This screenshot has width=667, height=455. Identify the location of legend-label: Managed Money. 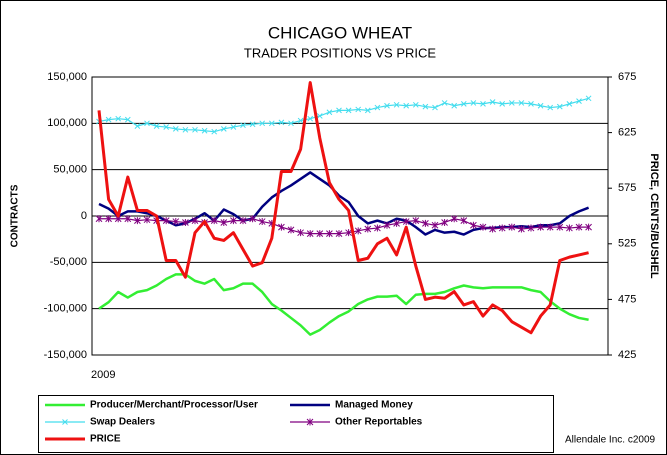
(374, 405).